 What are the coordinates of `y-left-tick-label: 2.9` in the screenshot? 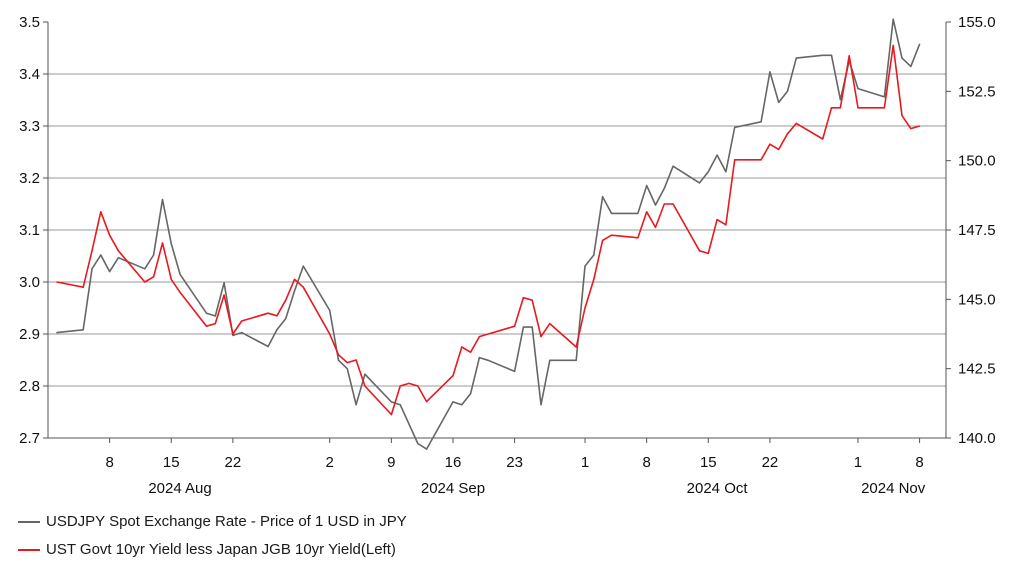 It's located at (29, 334).